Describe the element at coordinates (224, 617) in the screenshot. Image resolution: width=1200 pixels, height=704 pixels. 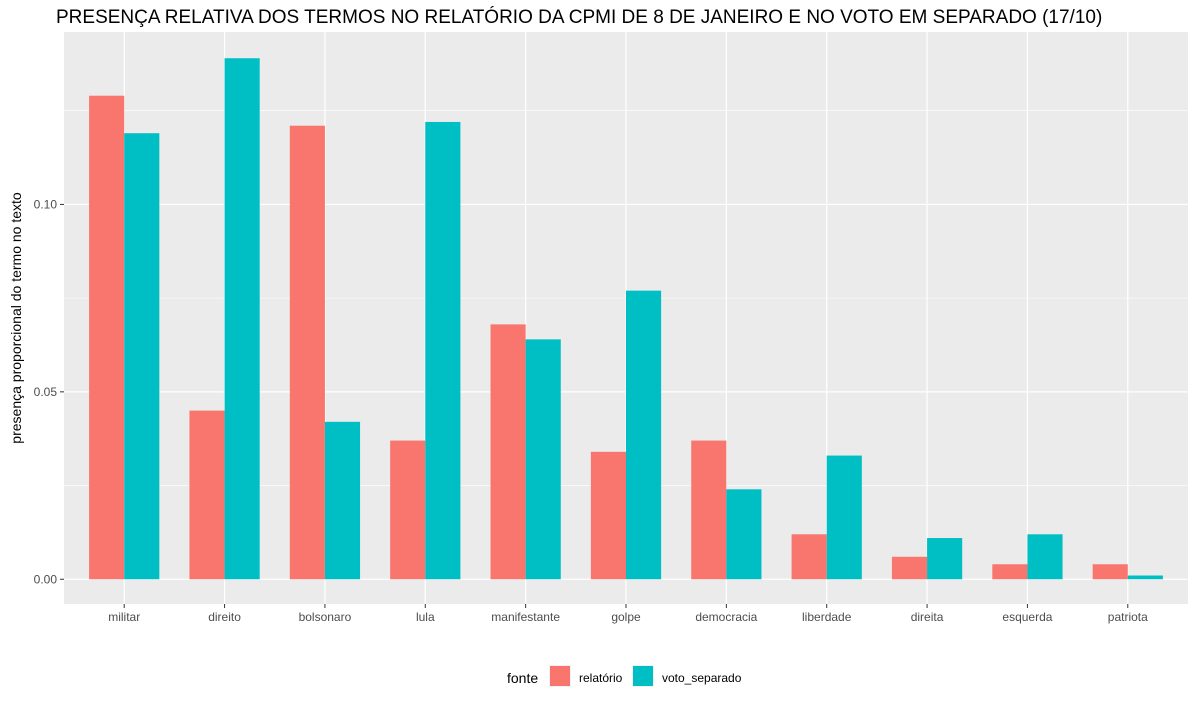
I see `x-tick-label: direito` at that location.